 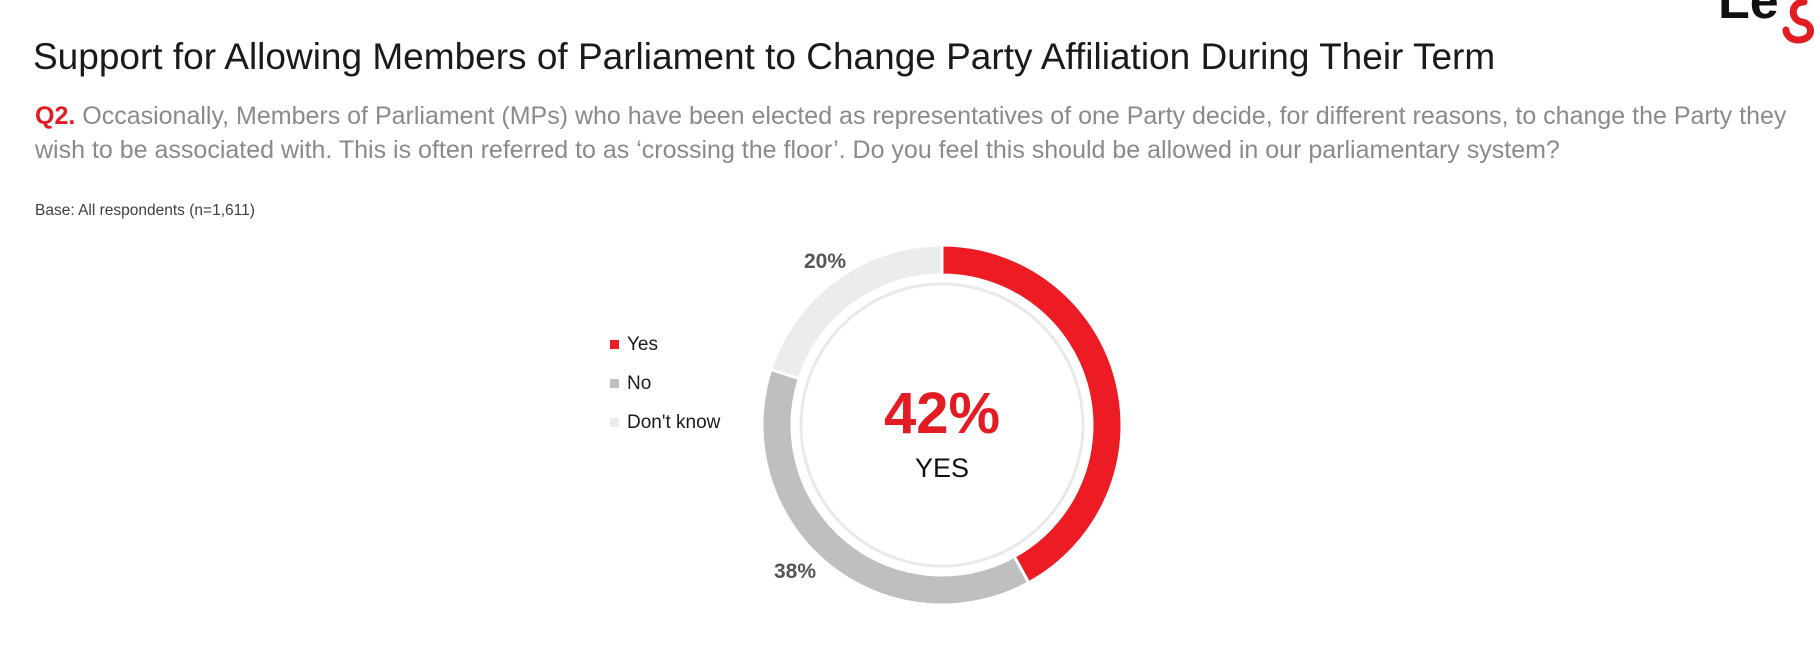 What do you see at coordinates (795, 571) in the screenshot?
I see `data-label-no: 38%` at bounding box center [795, 571].